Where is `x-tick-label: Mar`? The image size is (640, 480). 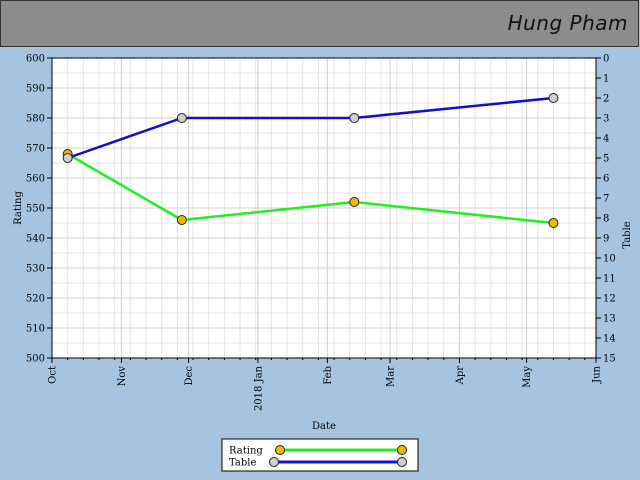 x-tick-label: Mar is located at coordinates (391, 376).